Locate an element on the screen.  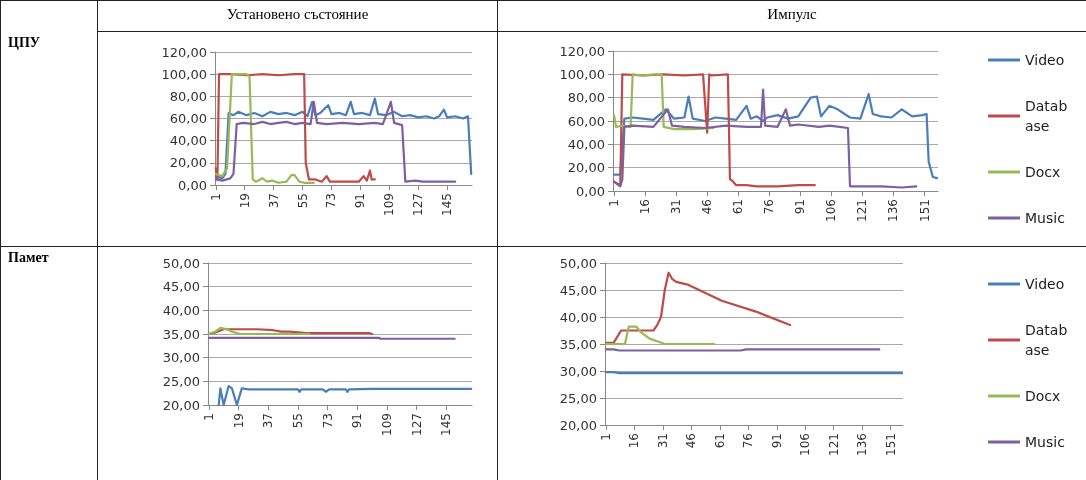
chart-title: Импулс is located at coordinates (792, 14).